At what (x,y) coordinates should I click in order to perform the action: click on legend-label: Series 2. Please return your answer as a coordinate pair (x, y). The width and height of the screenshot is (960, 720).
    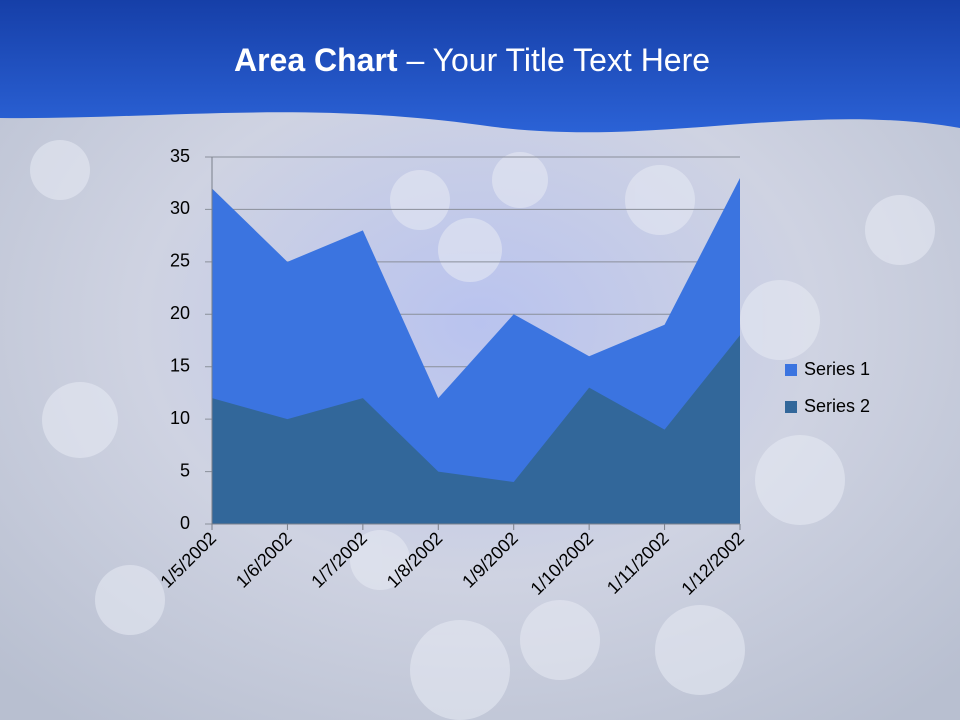
    Looking at the image, I should click on (837, 406).